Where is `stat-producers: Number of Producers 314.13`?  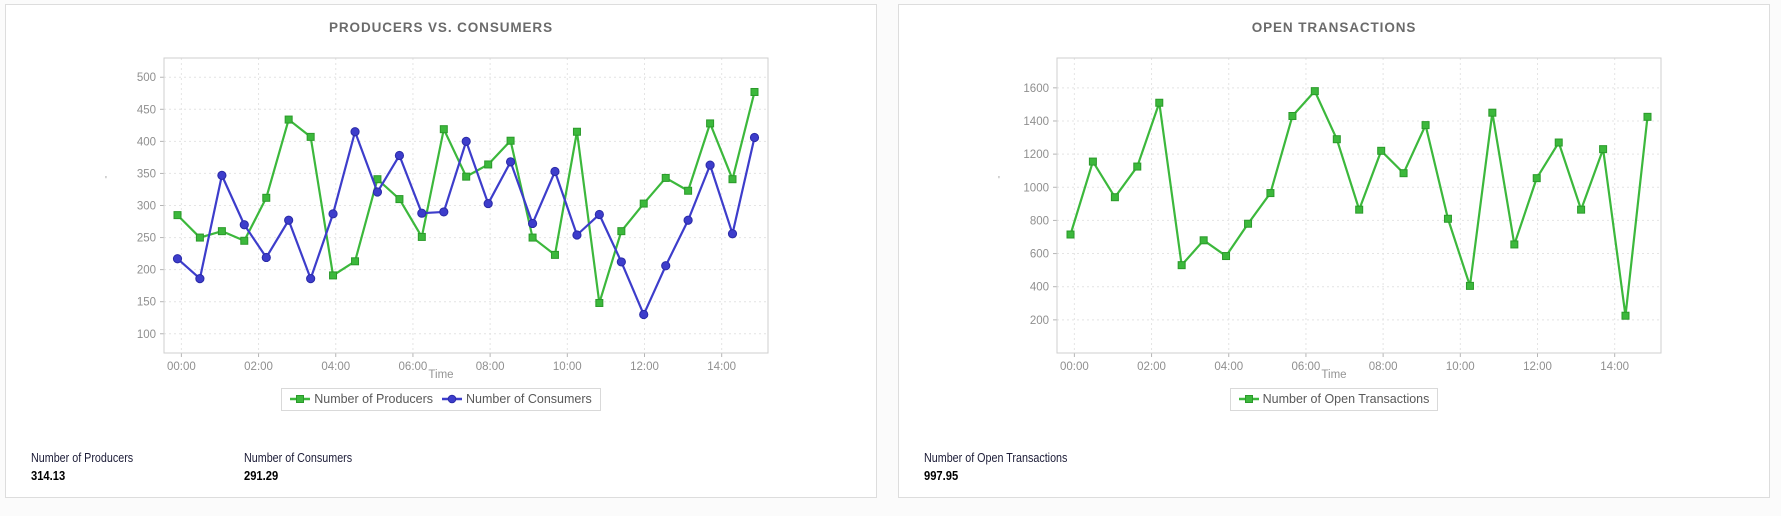
stat-producers: Number of Producers 314.13 is located at coordinates (82, 467).